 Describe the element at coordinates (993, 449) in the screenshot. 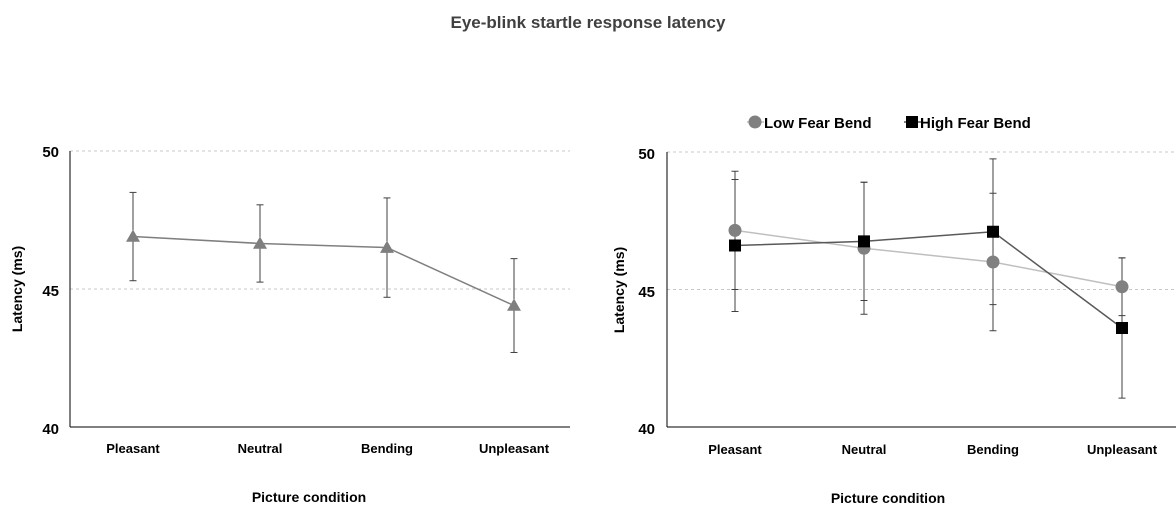

I see `right-xtick-label: Bending` at that location.